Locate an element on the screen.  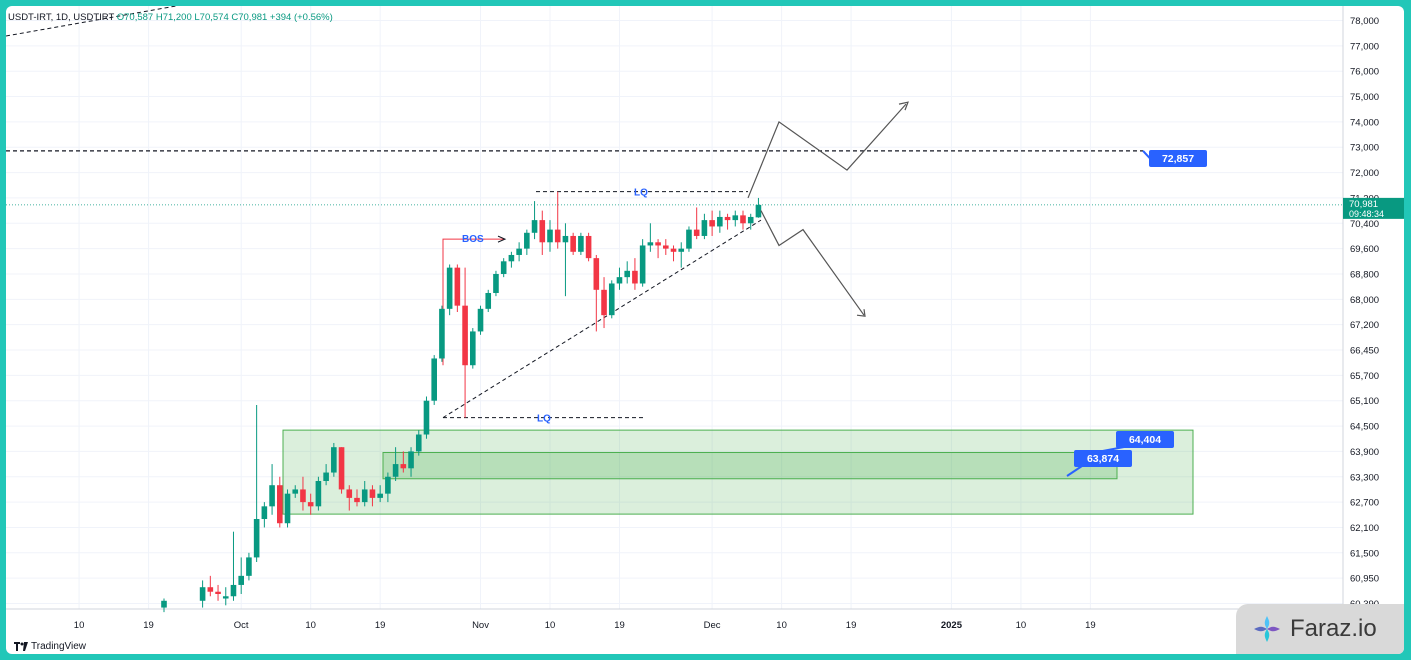
last-price-bg is located at coordinates (1373, 208).